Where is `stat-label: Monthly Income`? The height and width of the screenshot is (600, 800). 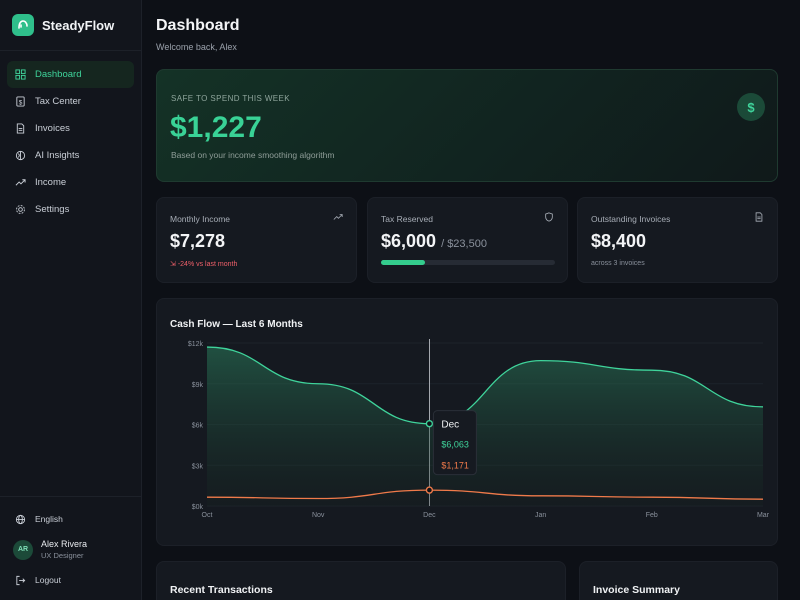
stat-label: Monthly Income is located at coordinates (200, 219).